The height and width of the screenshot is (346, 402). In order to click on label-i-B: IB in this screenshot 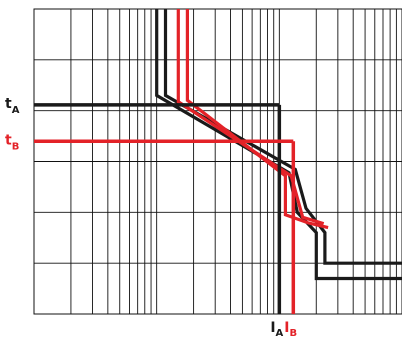, I will do `click(290, 329)`.